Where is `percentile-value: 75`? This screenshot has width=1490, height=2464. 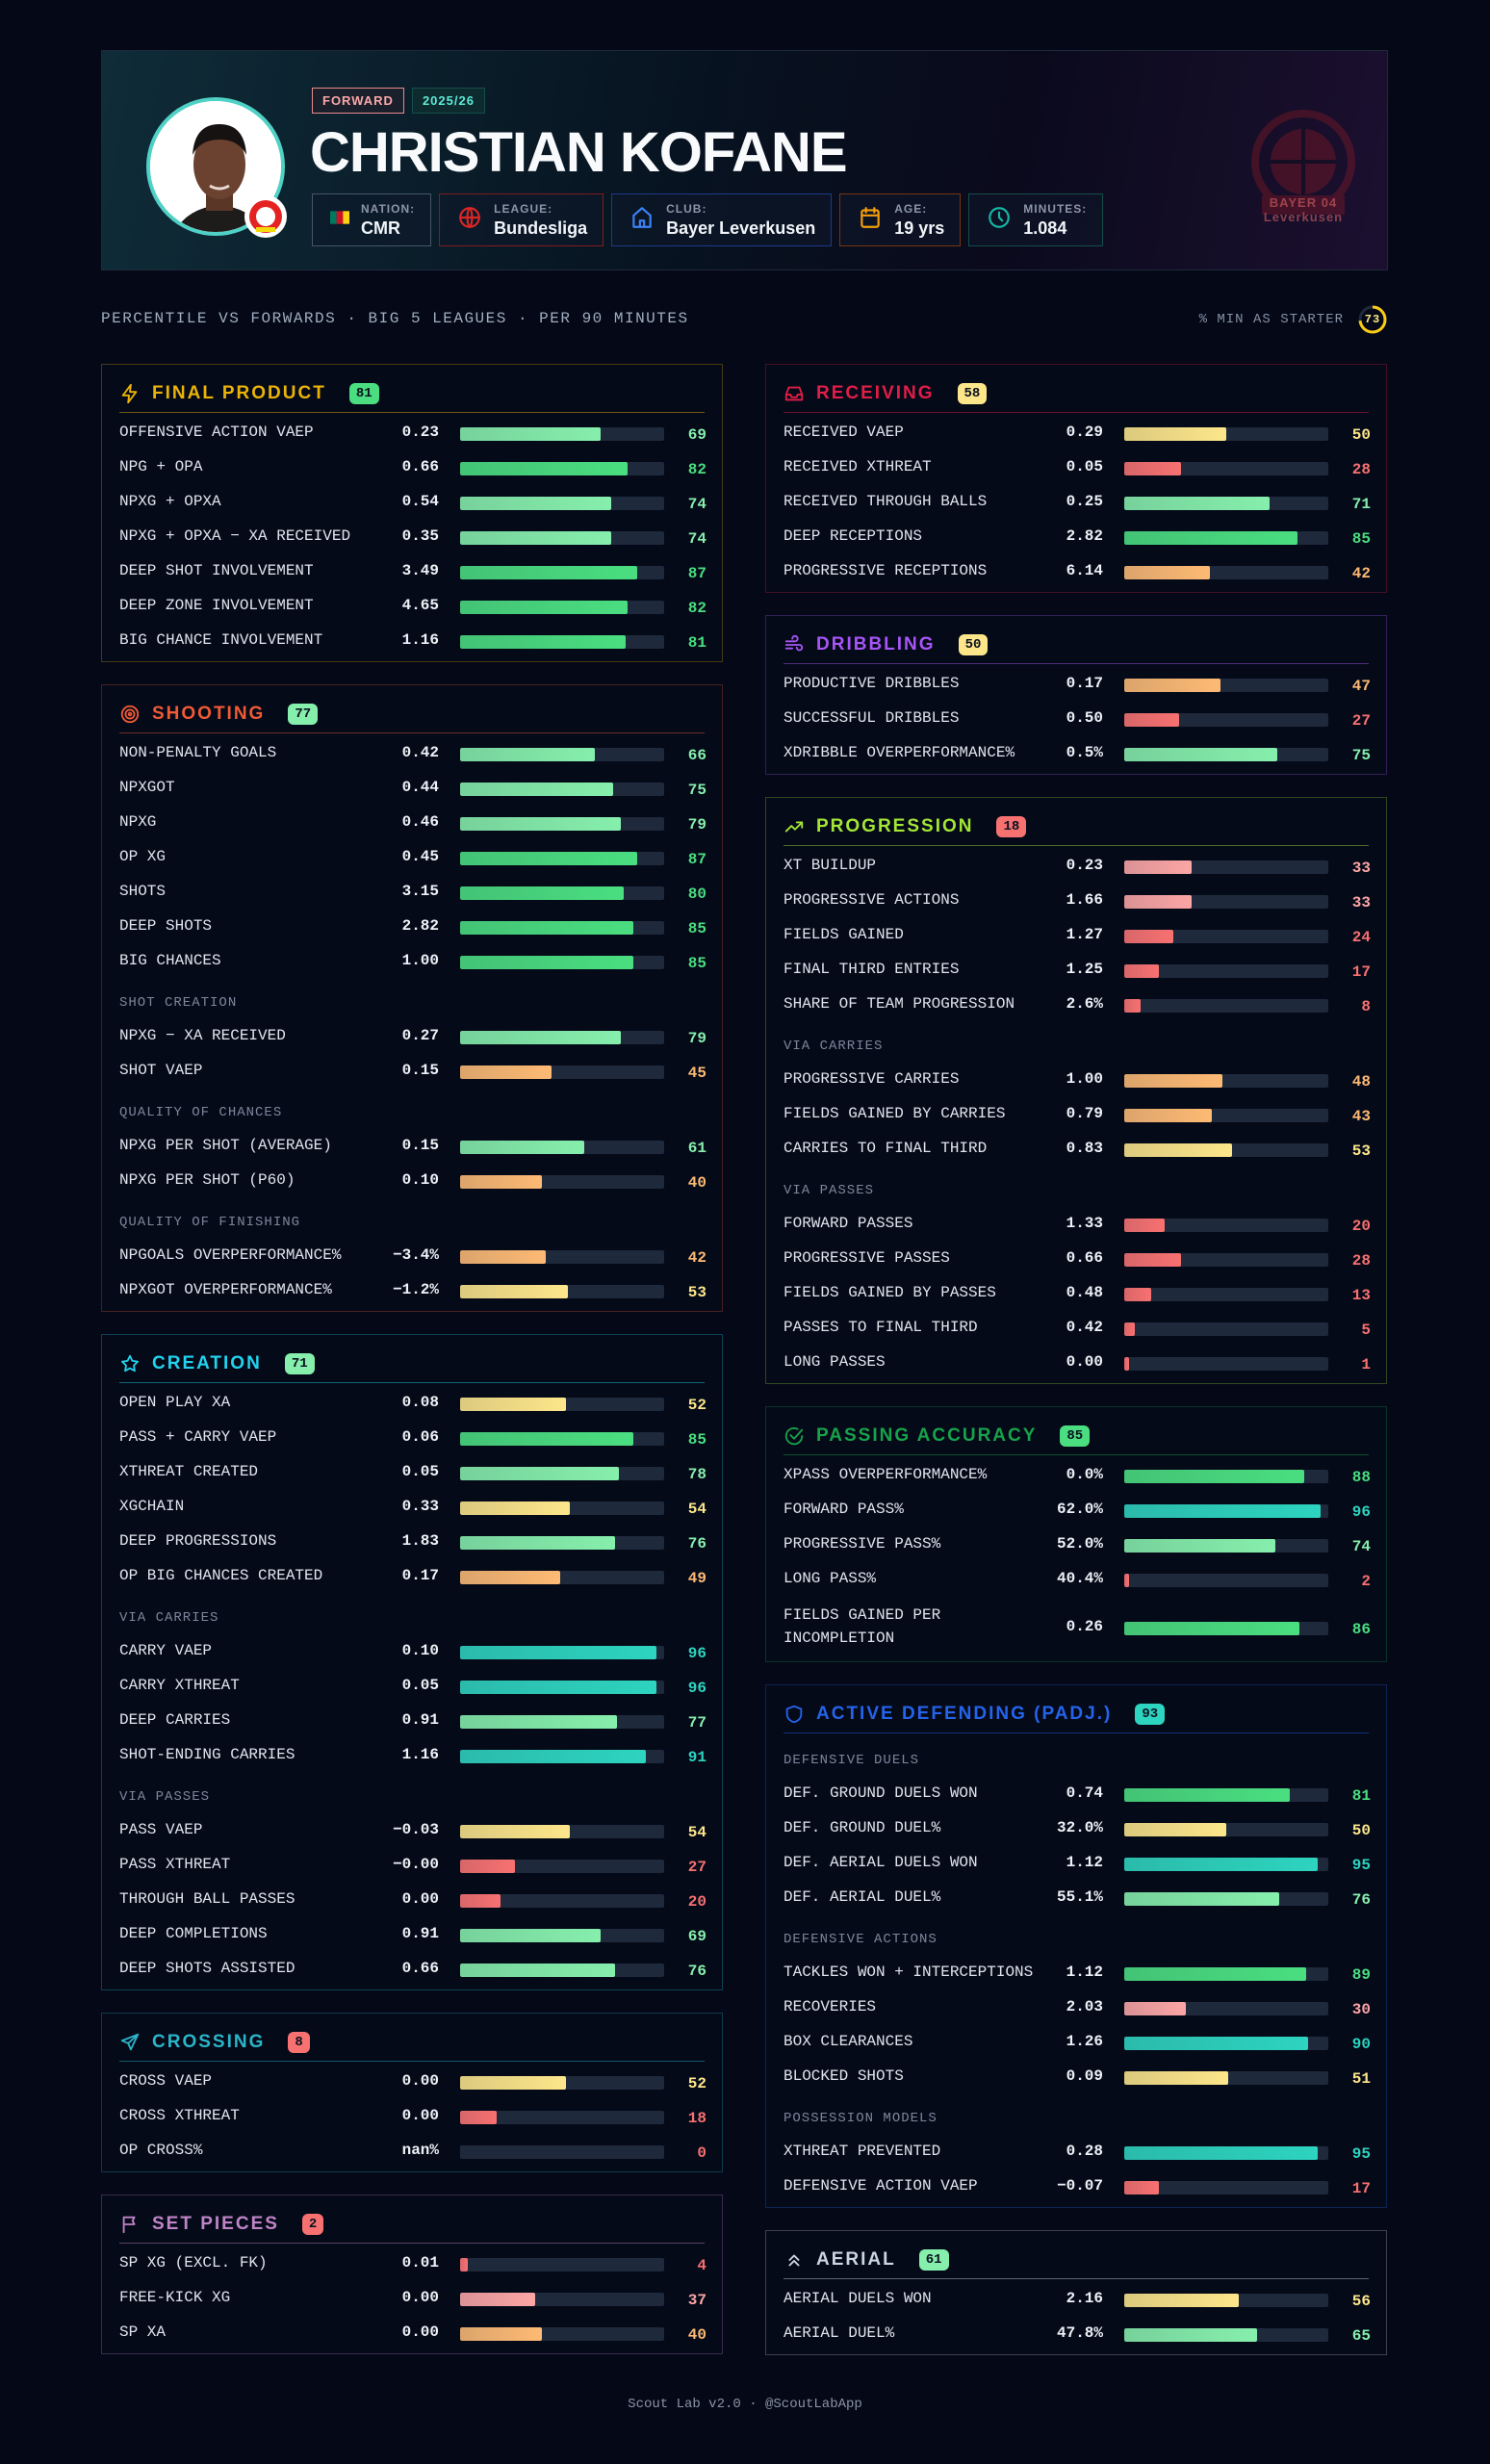
percentile-value: 75 is located at coordinates (1361, 755).